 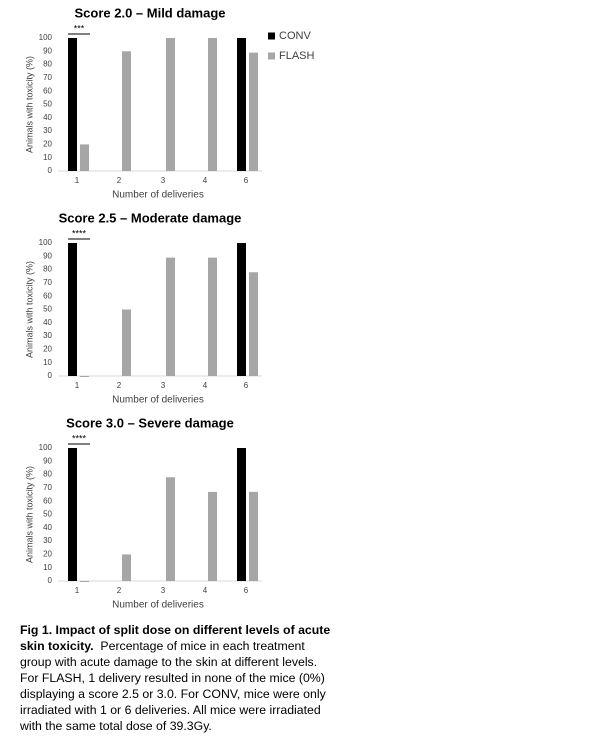 I want to click on legend-label: FLASH, so click(x=297, y=56).